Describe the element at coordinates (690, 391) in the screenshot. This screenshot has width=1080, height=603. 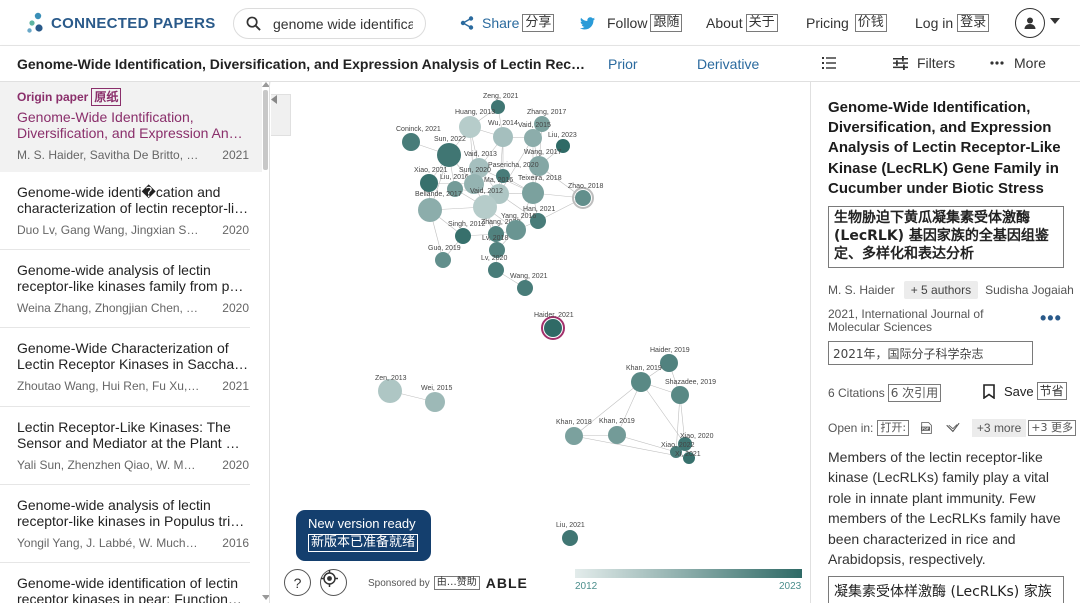
I see `paper-node: Shazadee, 2019` at that location.